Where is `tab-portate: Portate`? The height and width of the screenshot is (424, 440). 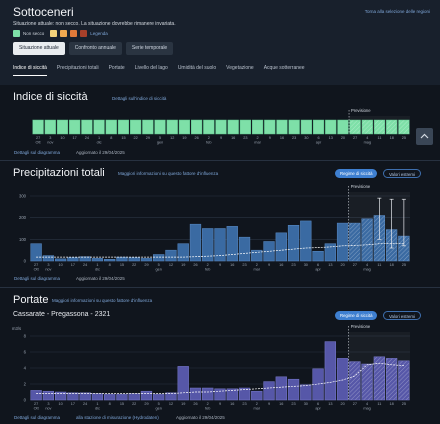
tab-portate: Portate is located at coordinates (116, 68).